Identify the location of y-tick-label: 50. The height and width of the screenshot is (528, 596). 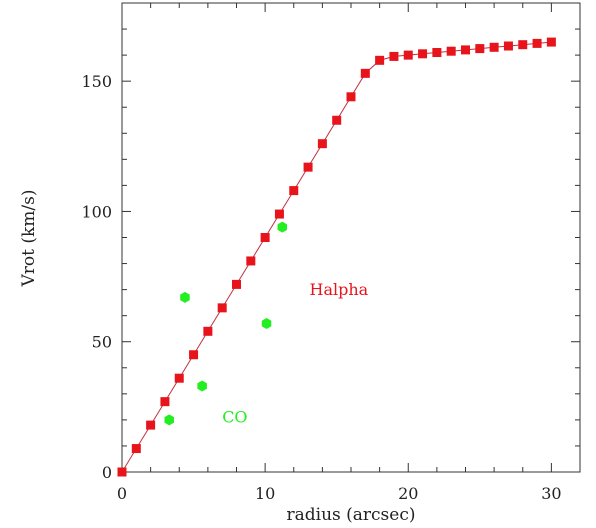
(102, 342).